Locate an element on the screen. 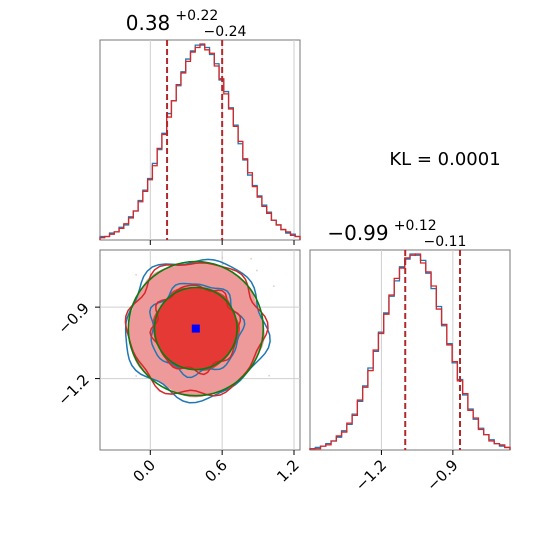 The image size is (550, 550). joint-ytick-label-0: −1.2 is located at coordinates (73, 390).